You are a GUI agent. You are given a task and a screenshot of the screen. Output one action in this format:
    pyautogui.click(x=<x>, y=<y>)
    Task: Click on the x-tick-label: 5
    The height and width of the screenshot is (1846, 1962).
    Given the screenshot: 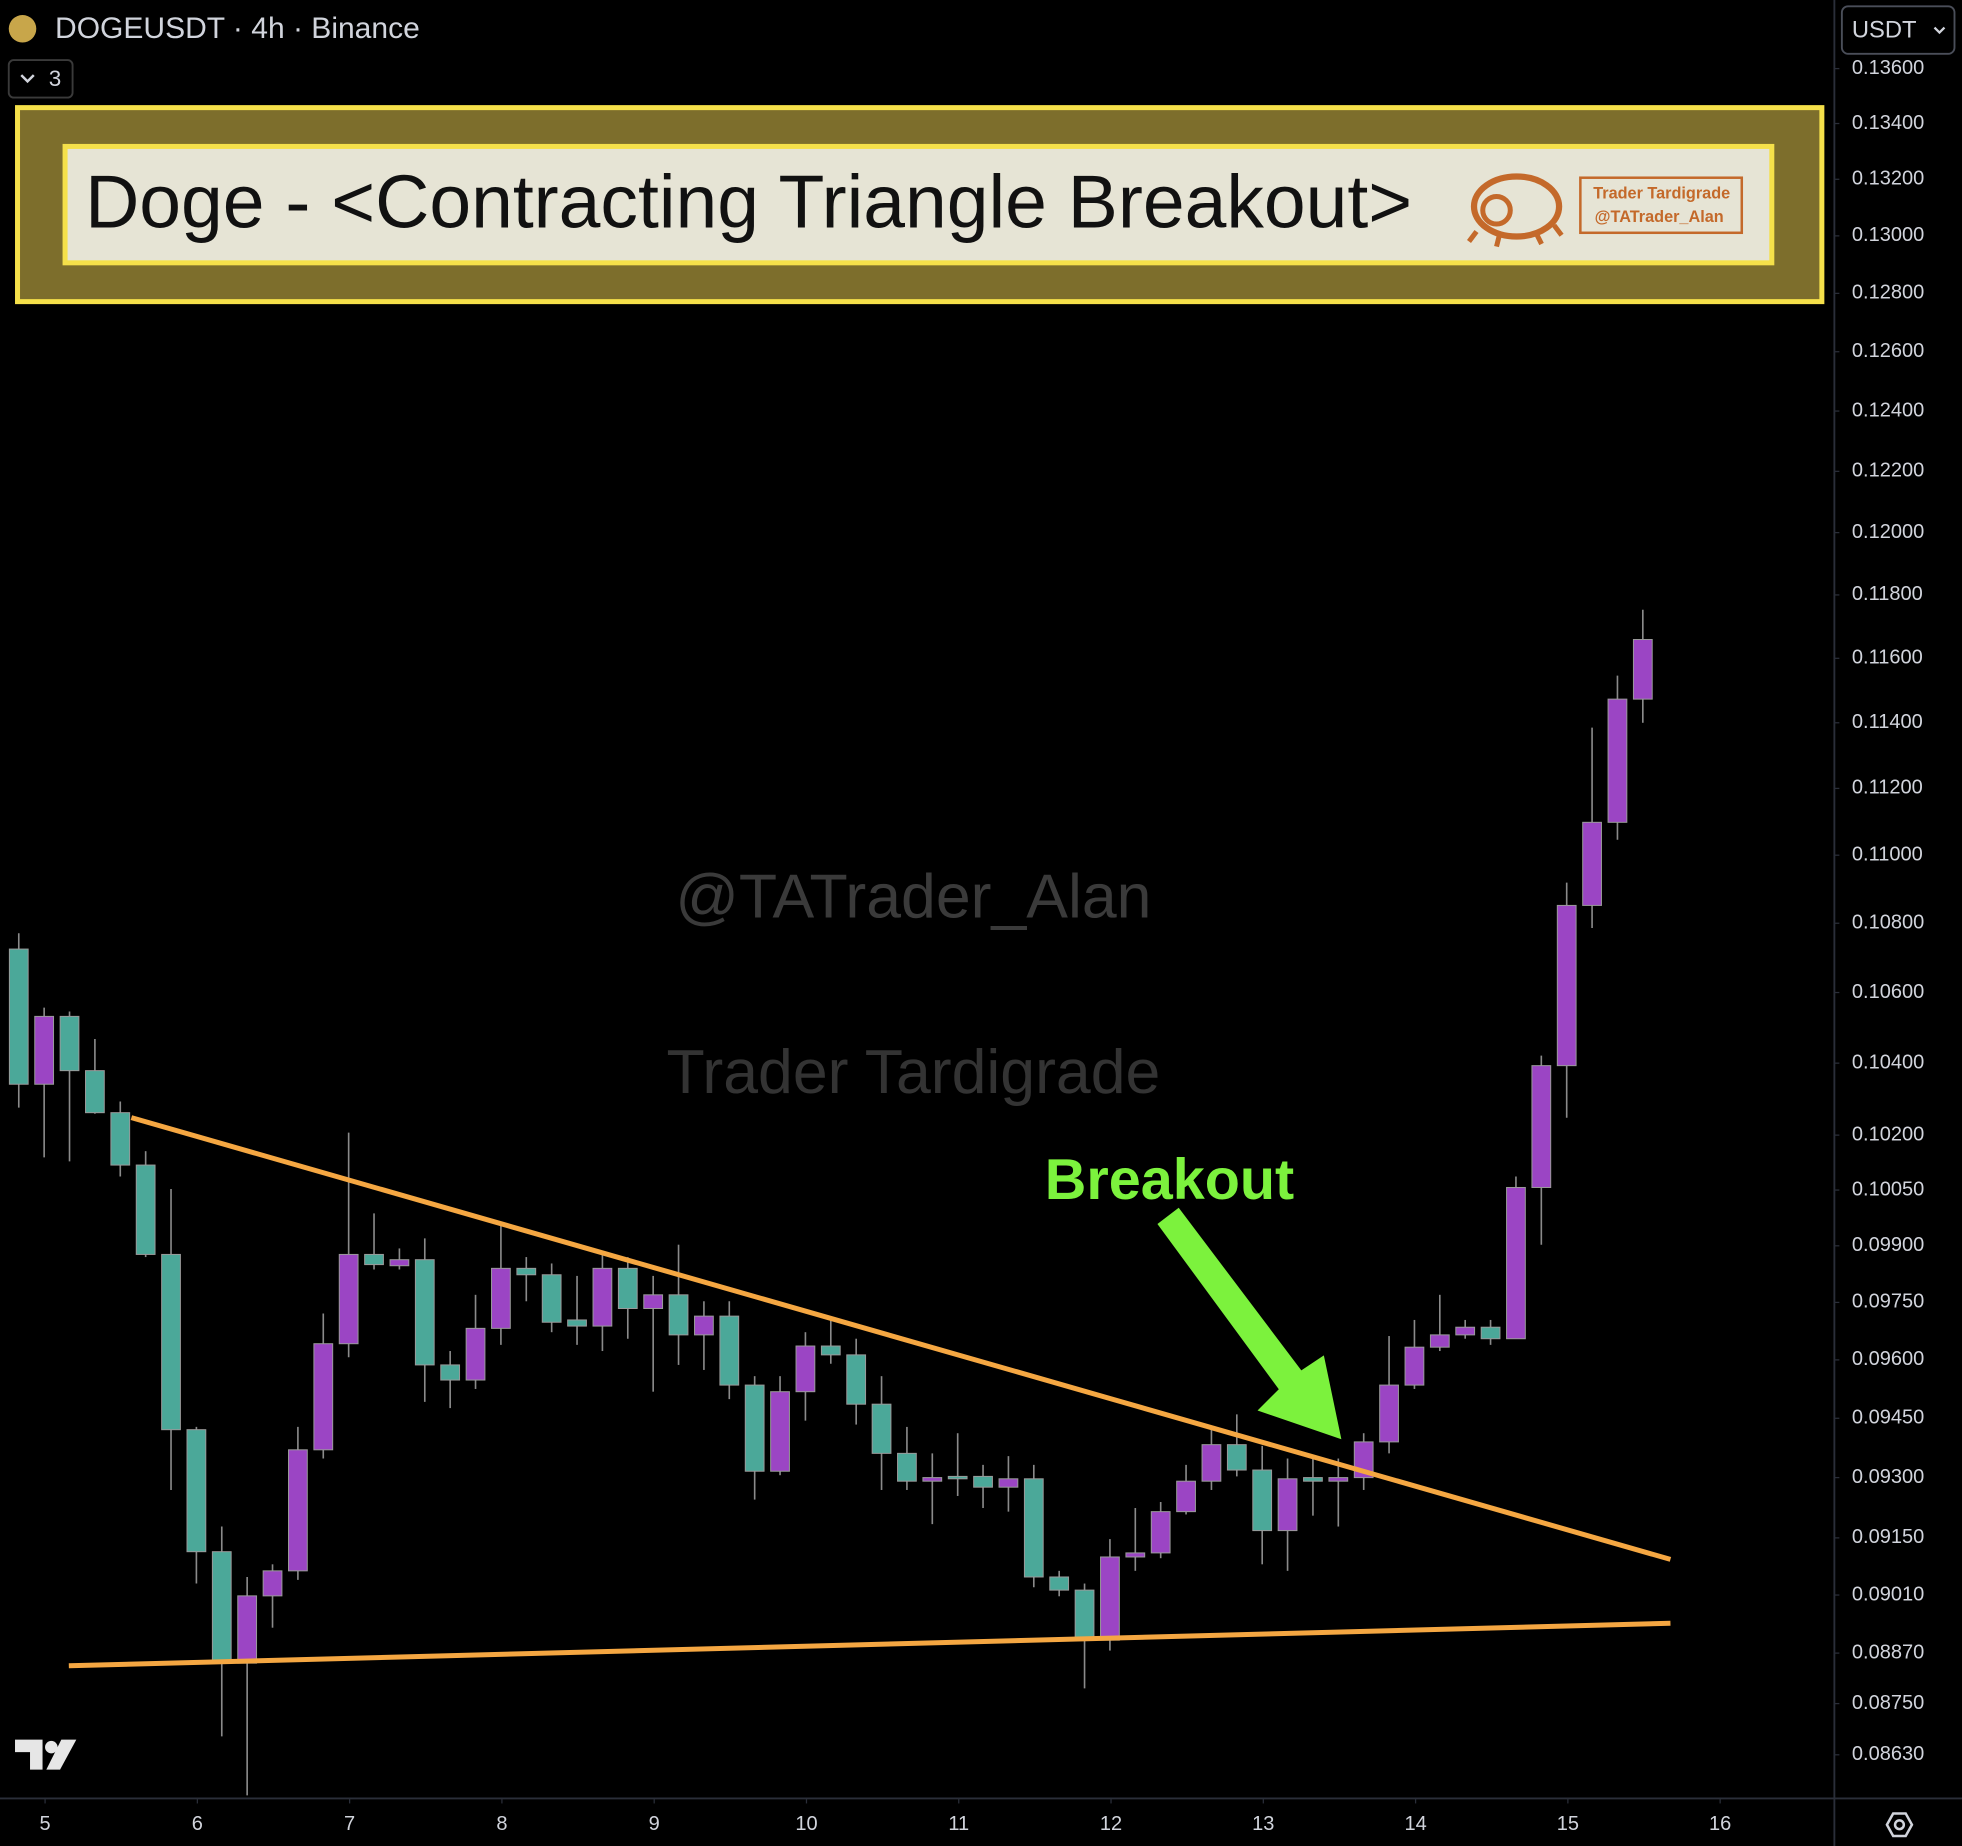 What is the action you would take?
    pyautogui.click(x=45, y=1824)
    